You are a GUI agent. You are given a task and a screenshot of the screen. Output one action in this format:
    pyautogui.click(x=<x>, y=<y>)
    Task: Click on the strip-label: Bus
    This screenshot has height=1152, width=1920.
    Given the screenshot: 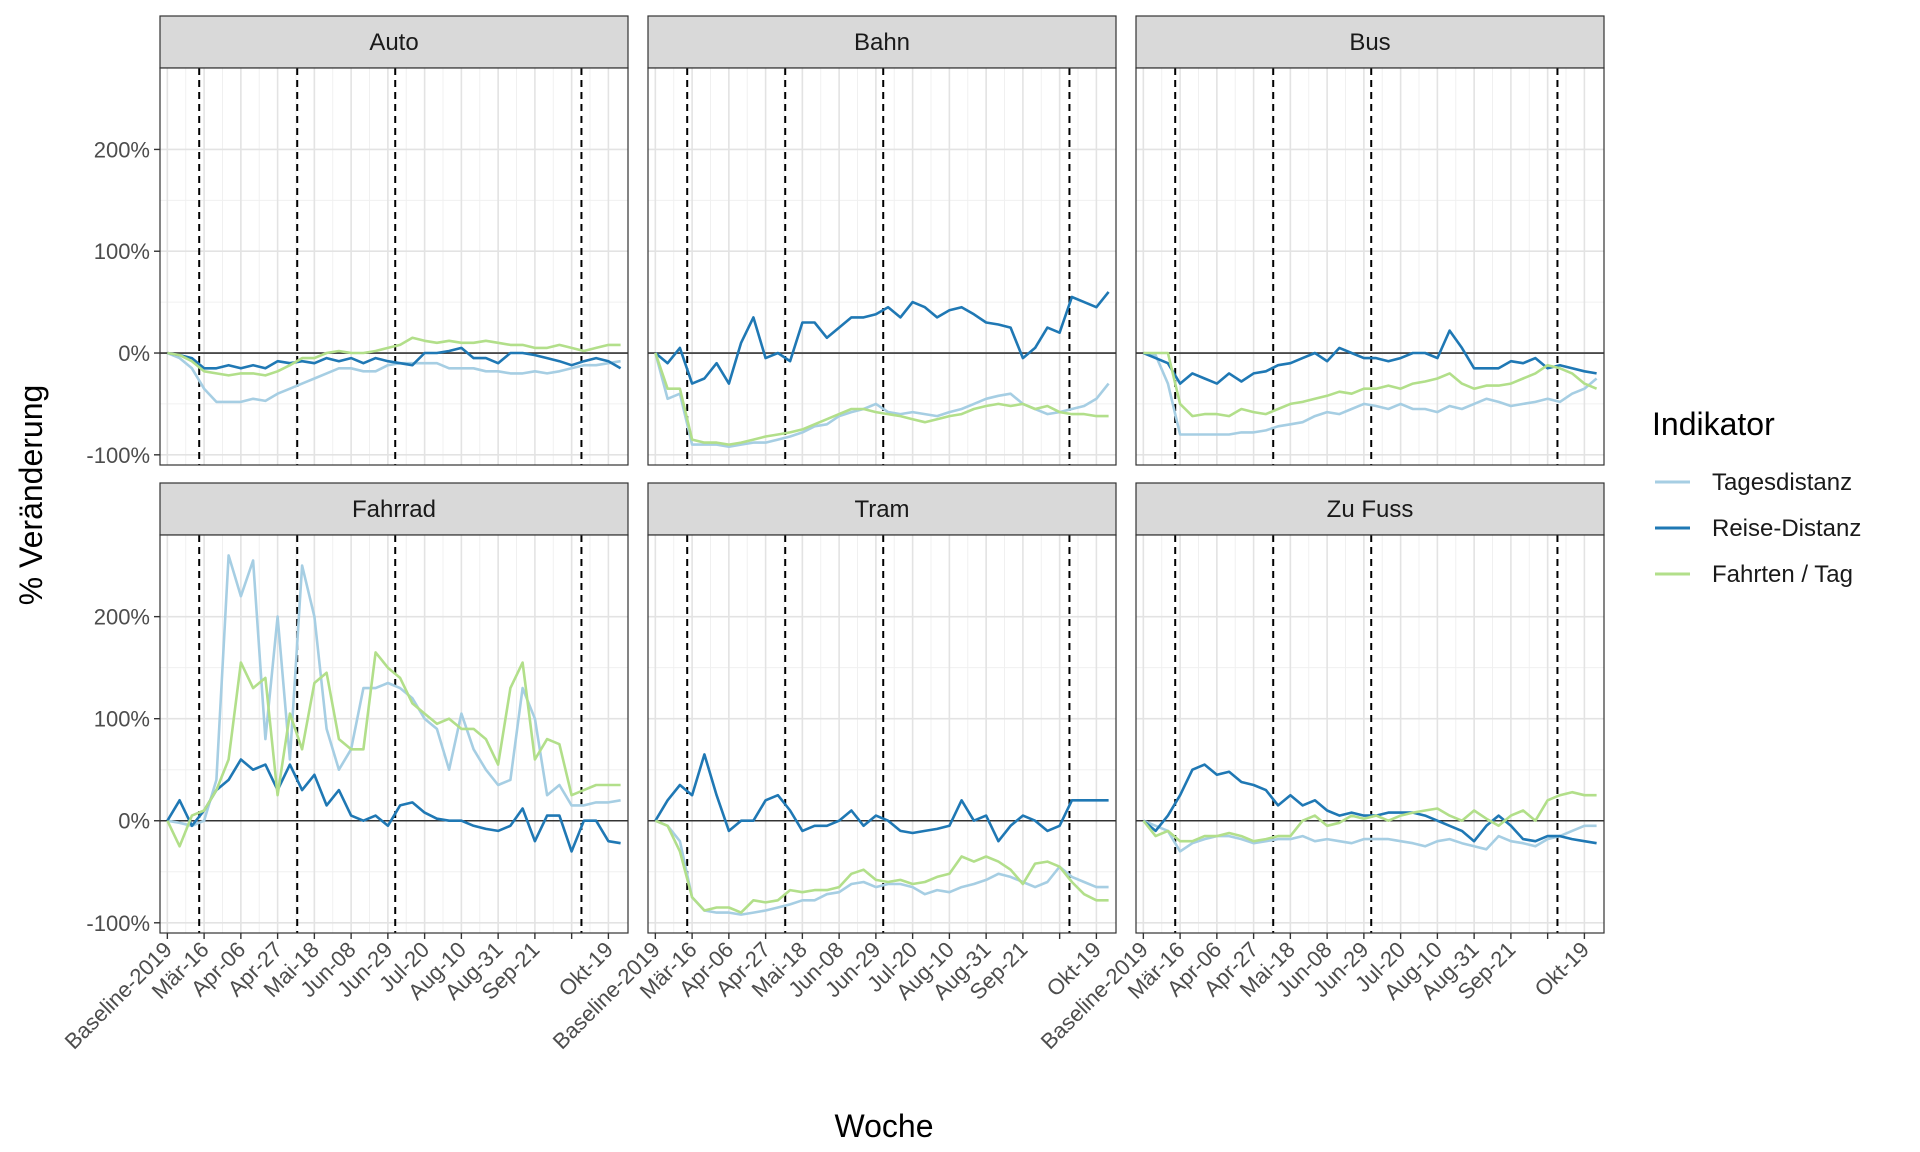 What is the action you would take?
    pyautogui.click(x=1369, y=42)
    